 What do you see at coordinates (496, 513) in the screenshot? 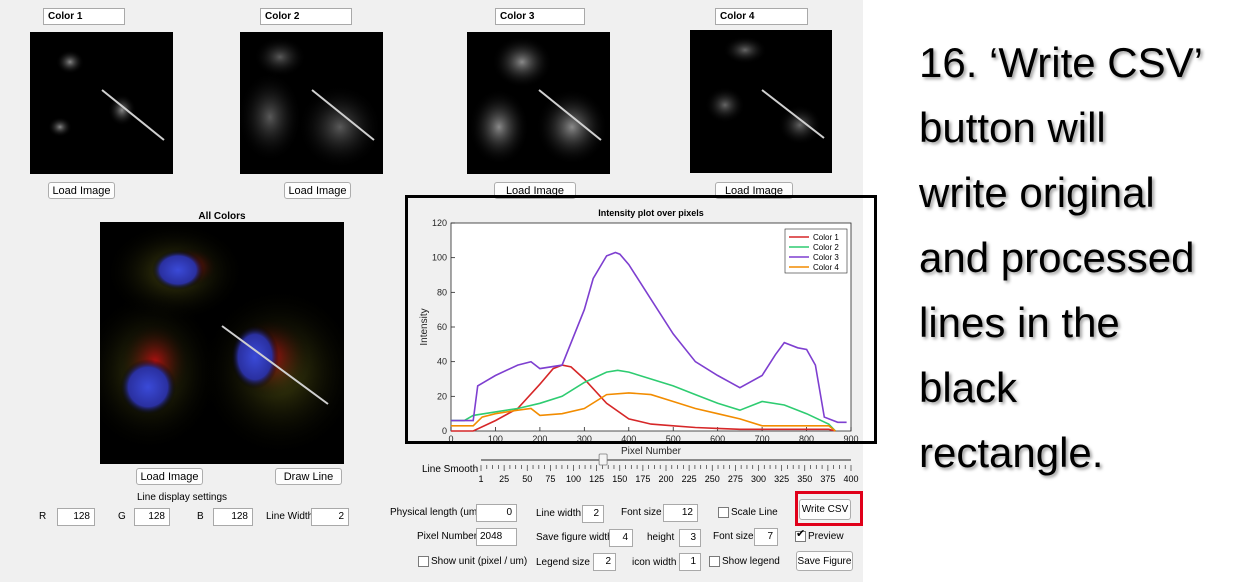
I see `physical-length-input: 0` at bounding box center [496, 513].